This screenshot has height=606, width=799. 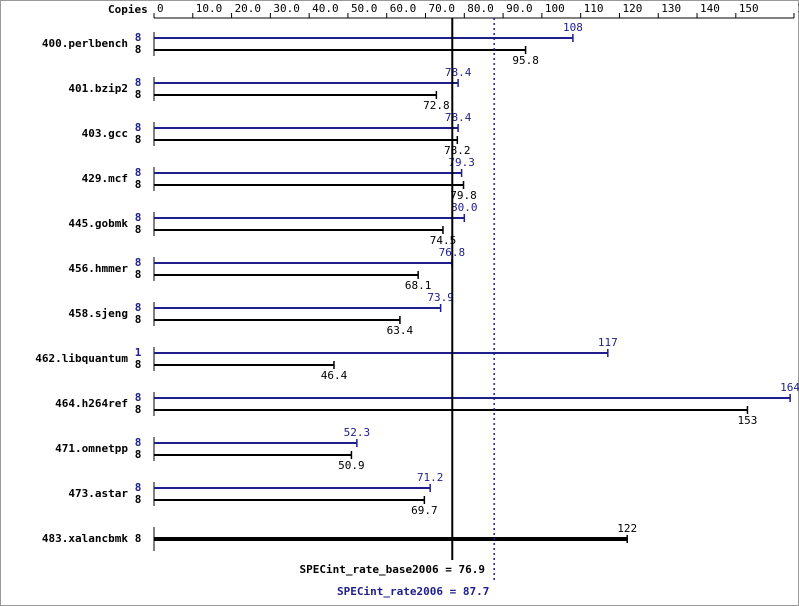 I want to click on value-label: 46.4, so click(x=334, y=375).